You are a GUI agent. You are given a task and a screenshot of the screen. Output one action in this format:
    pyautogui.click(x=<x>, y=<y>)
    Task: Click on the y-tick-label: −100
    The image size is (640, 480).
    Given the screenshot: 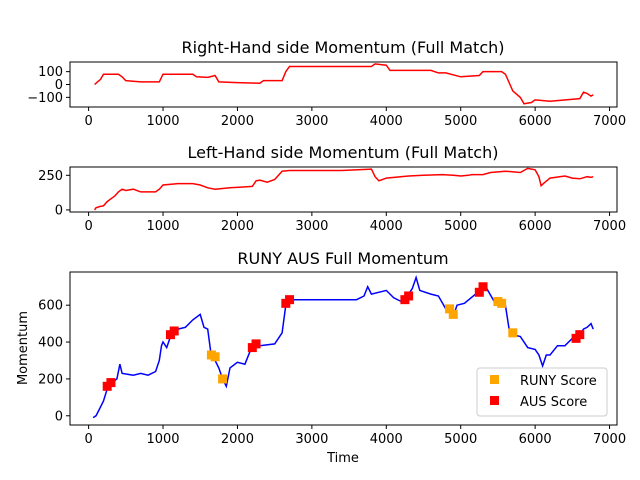 What is the action you would take?
    pyautogui.click(x=45, y=98)
    